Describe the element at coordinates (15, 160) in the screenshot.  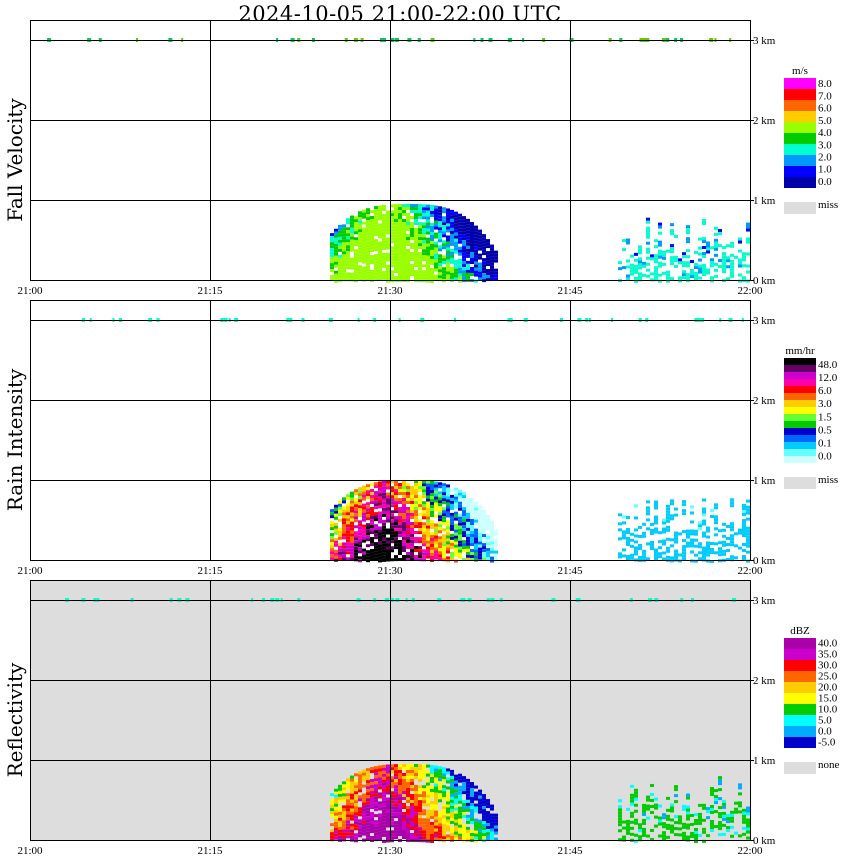
I see `panel-ylabel: Fall Velocity` at that location.